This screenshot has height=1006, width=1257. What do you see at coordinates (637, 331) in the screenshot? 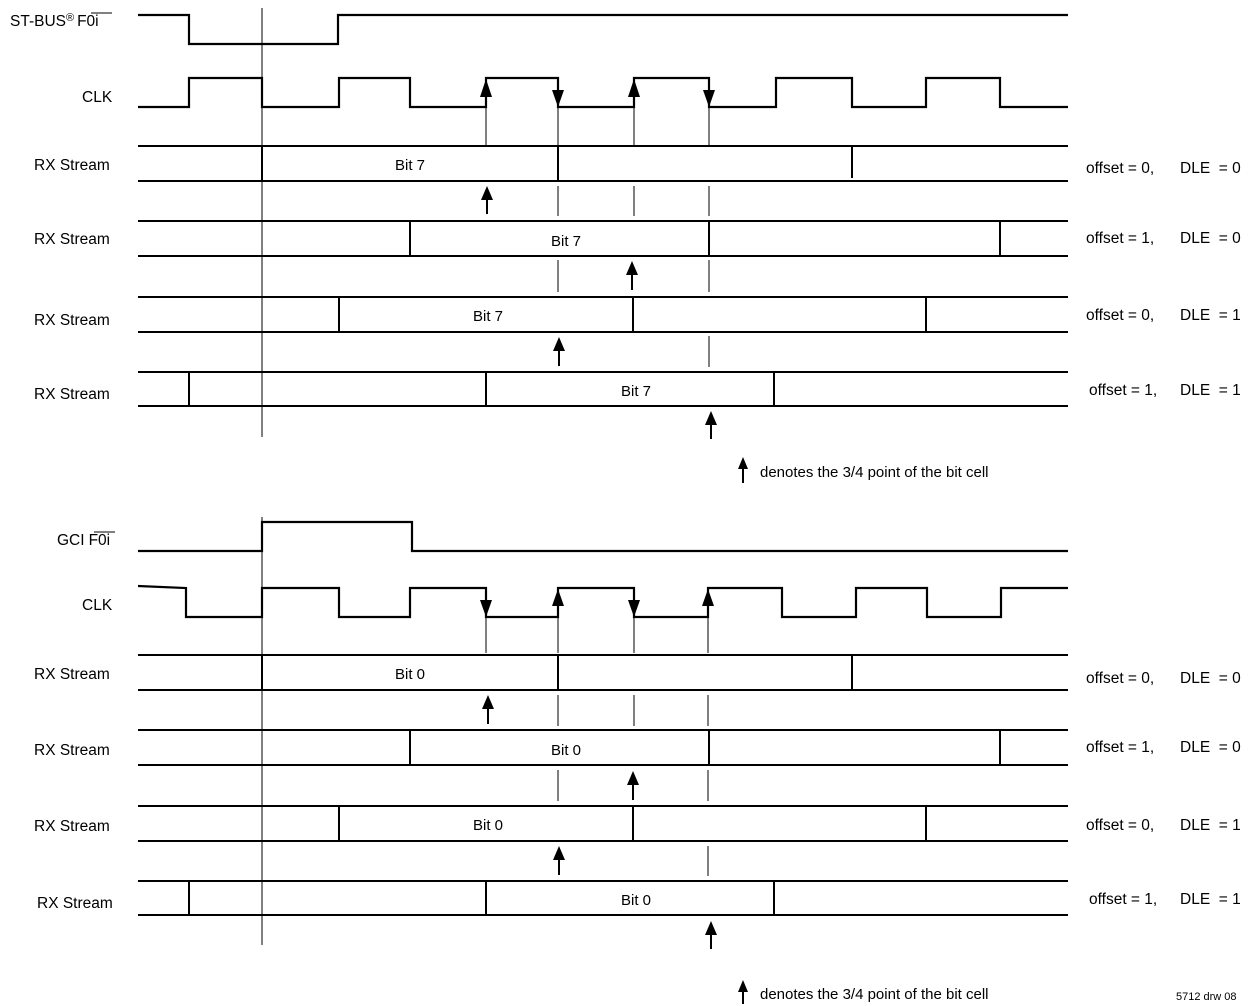
I see `stbus-rx-row-3: RX Stream Bit 7 offset = 0, DLE = 1` at bounding box center [637, 331].